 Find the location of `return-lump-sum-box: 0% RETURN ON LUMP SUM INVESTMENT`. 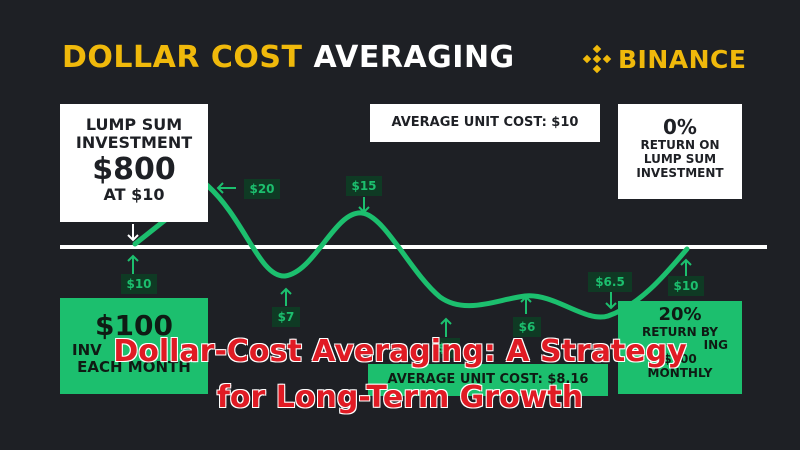

return-lump-sum-box: 0% RETURN ON LUMP SUM INVESTMENT is located at coordinates (680, 151).